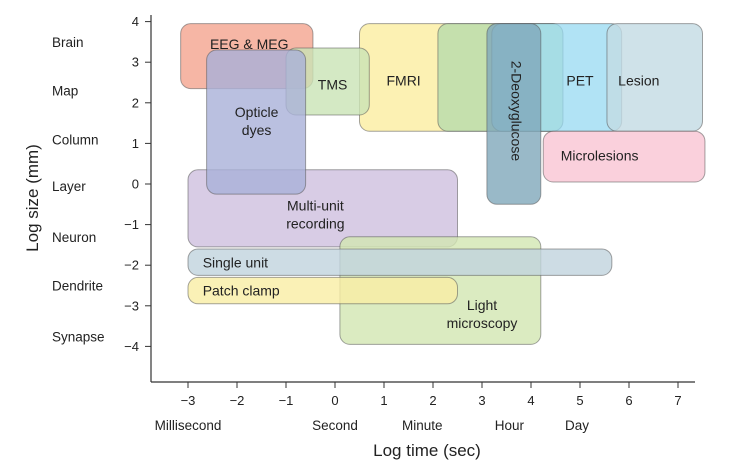 The width and height of the screenshot is (731, 469). I want to click on size-scale-label-synapse: Synapse, so click(78, 336).